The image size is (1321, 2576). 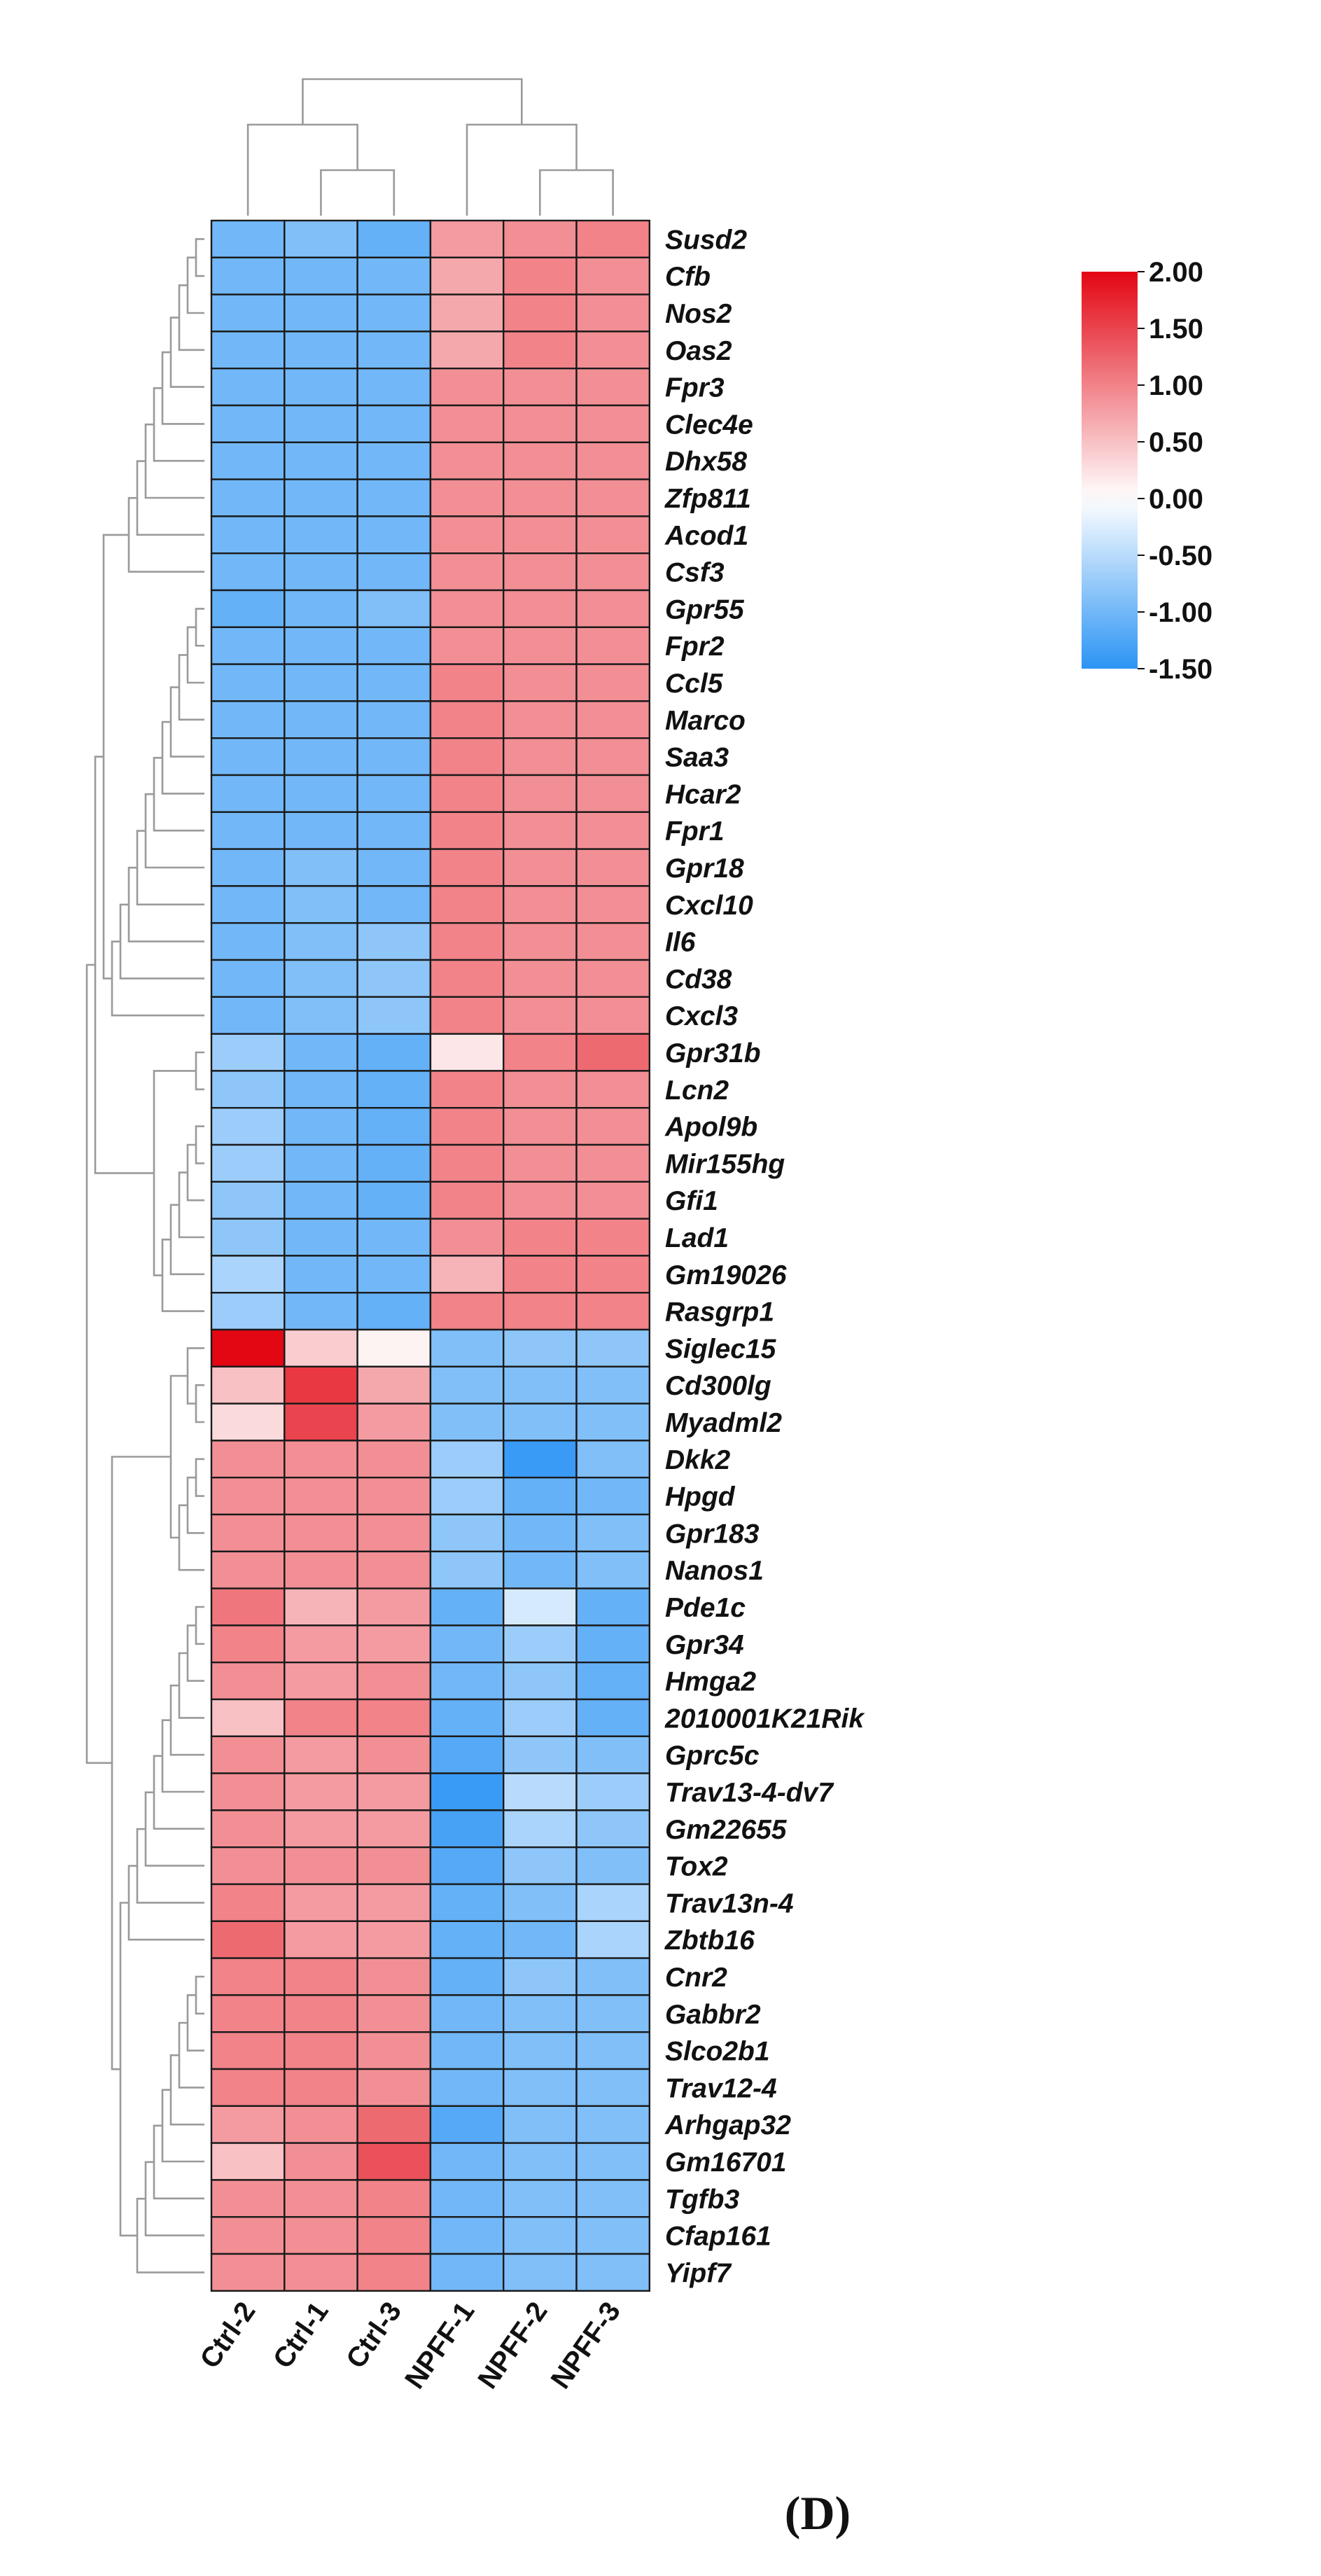 What do you see at coordinates (709, 425) in the screenshot?
I see `row-label-Clec4e: Clec4e` at bounding box center [709, 425].